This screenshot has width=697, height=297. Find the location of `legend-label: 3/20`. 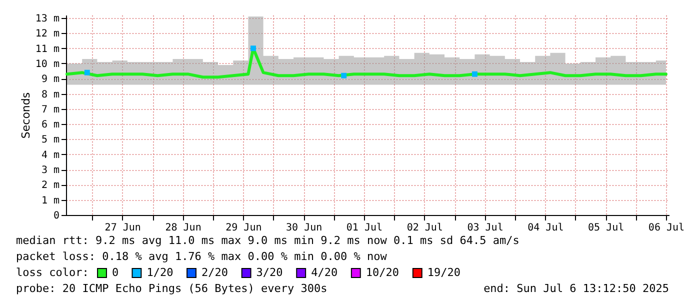

legend-label: 3/20 is located at coordinates (269, 272).